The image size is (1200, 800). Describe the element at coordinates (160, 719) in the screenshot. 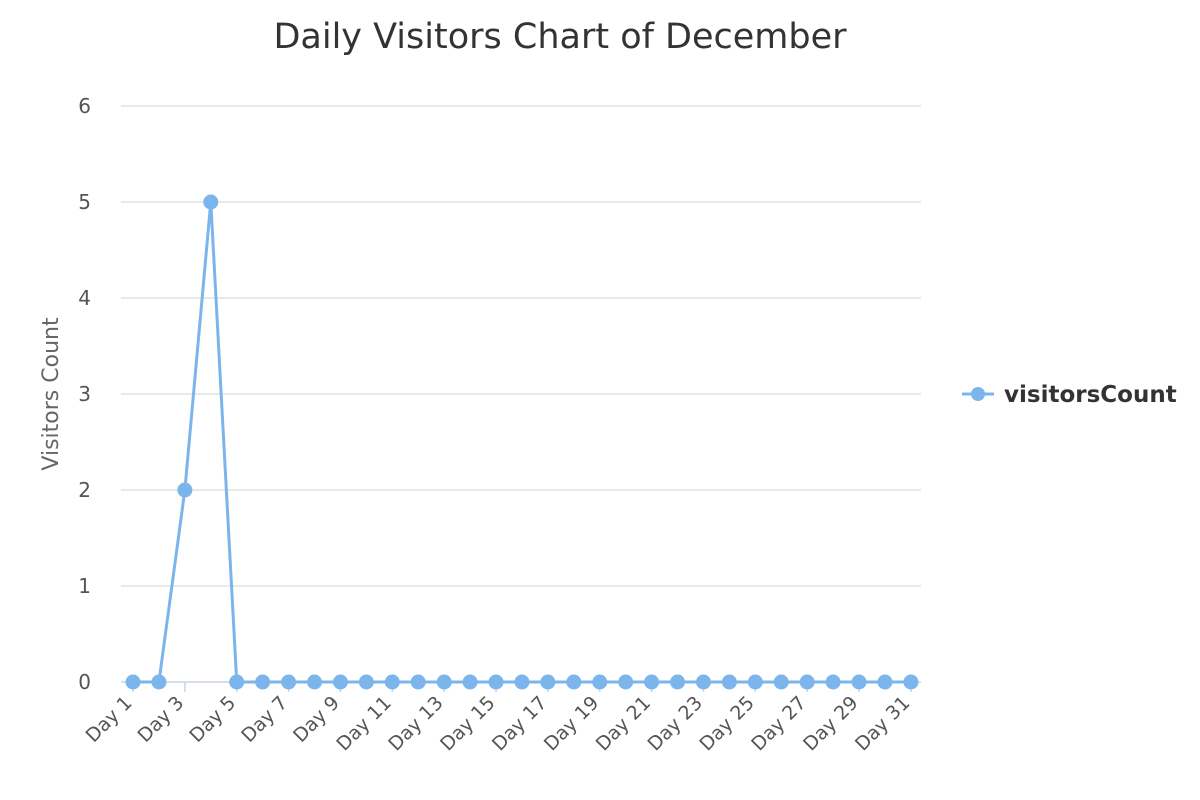

I see `x-tick-label: Day 3` at that location.